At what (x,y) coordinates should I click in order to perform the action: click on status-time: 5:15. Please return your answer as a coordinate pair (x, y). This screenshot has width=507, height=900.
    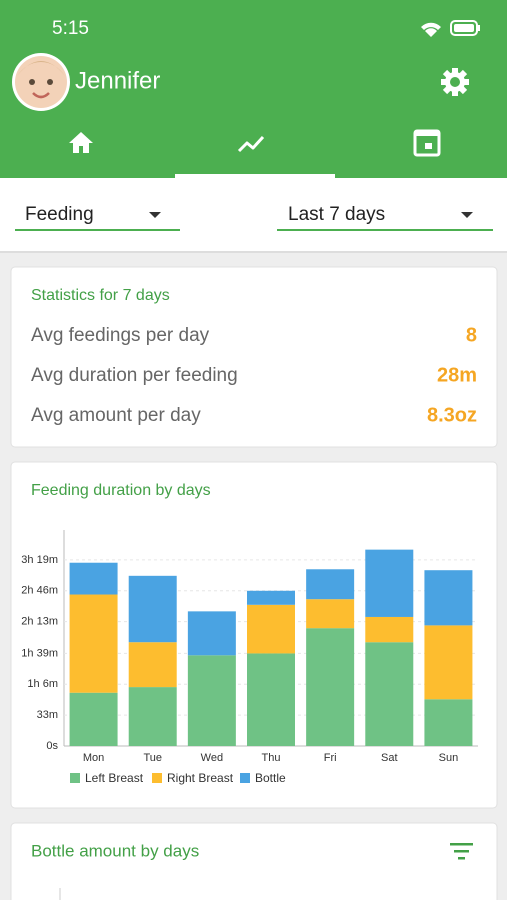
    Looking at the image, I should click on (70, 28).